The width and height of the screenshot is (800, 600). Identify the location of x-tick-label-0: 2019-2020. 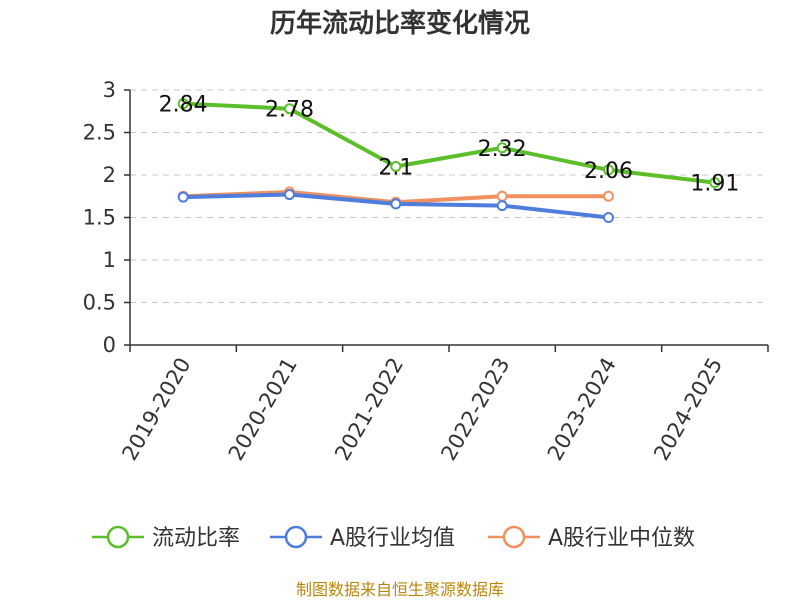
(156, 409).